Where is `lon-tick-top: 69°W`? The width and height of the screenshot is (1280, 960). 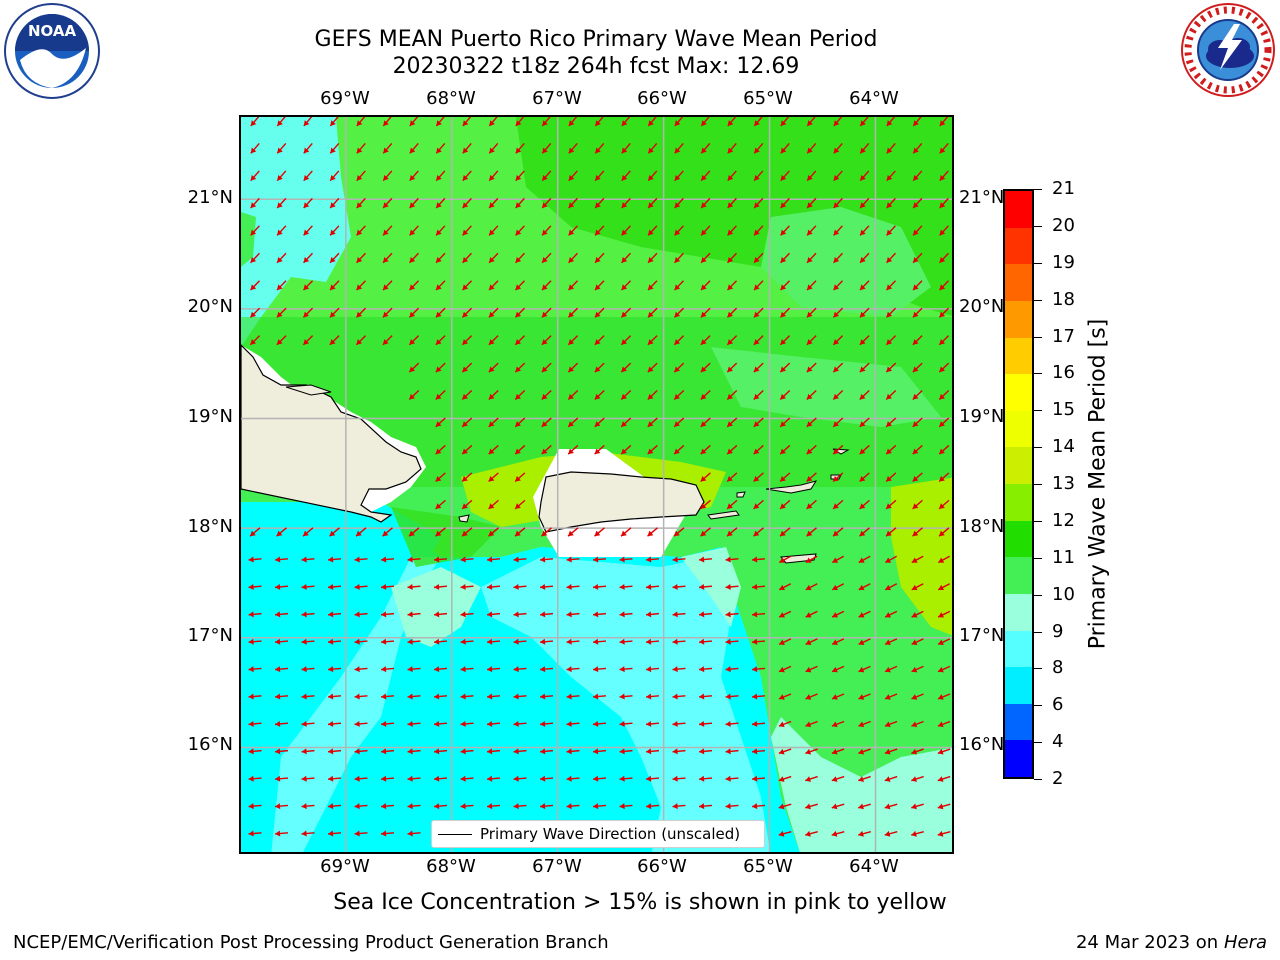 lon-tick-top: 69°W is located at coordinates (345, 98).